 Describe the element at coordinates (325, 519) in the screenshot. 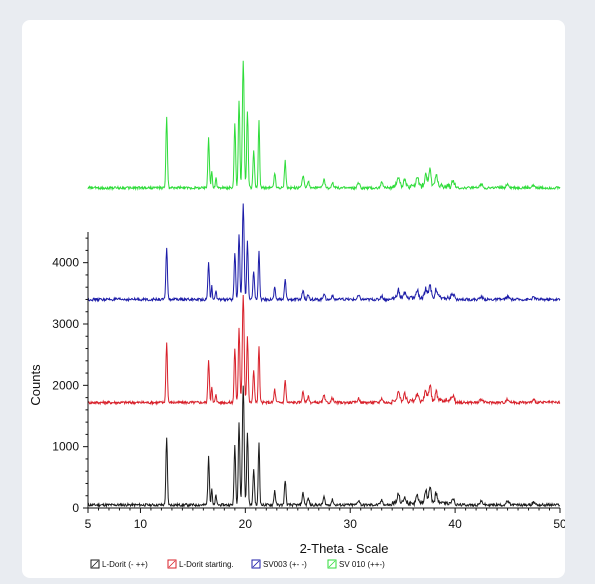

I see `x-ticks: 5 10 20 30 40 50` at that location.